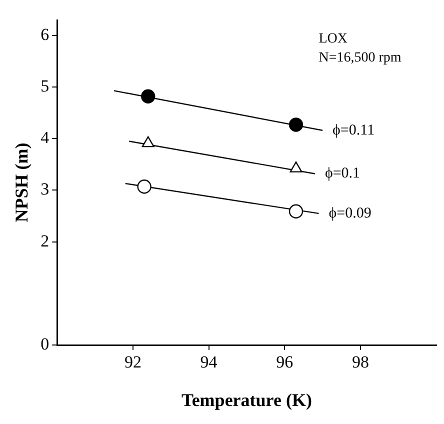 This screenshot has width=444, height=424. Describe the element at coordinates (45, 344) in the screenshot. I see `y-tick-label: 0` at that location.